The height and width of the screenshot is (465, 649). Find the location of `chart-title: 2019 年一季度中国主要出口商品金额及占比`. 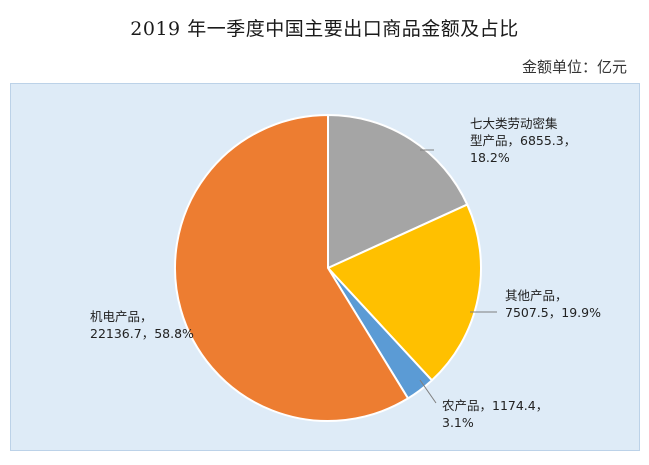

chart-title: 2019 年一季度中国主要出口商品金额及占比 is located at coordinates (324, 29).